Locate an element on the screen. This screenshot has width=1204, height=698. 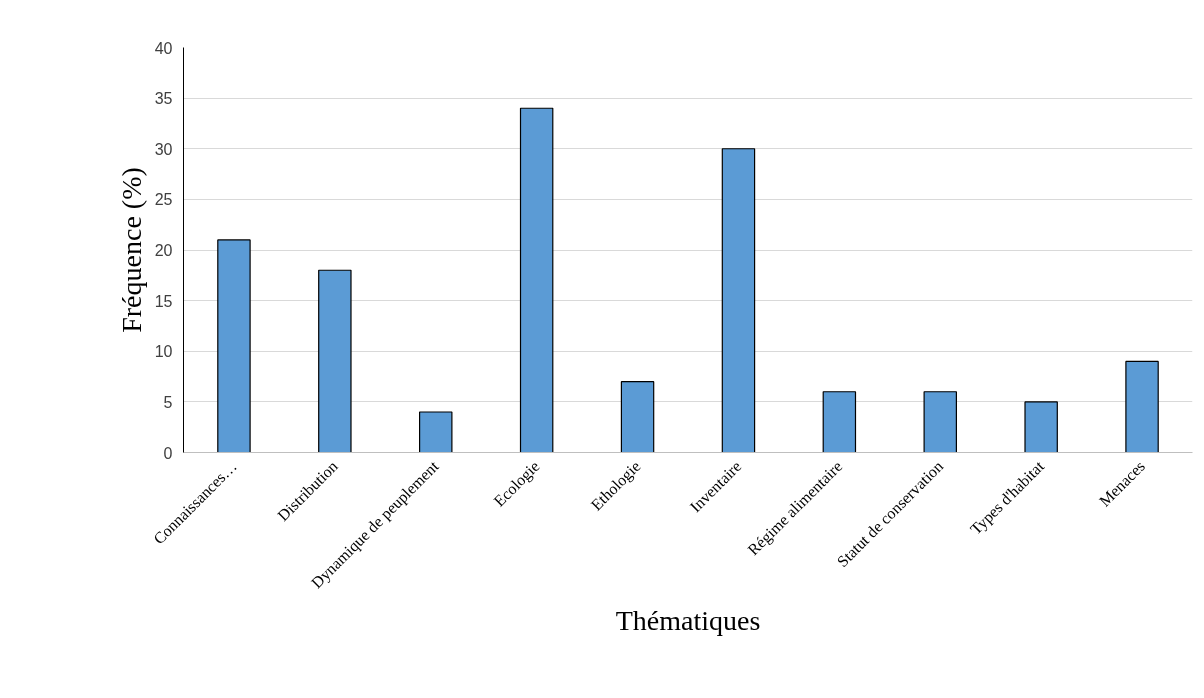
y-tick-label: 40 is located at coordinates (163, 48).